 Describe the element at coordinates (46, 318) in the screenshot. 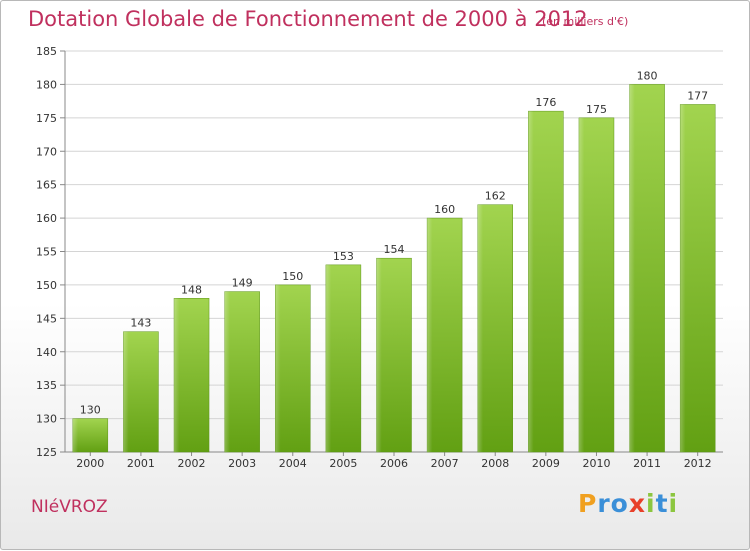

I see `y-tick-label: 145` at that location.